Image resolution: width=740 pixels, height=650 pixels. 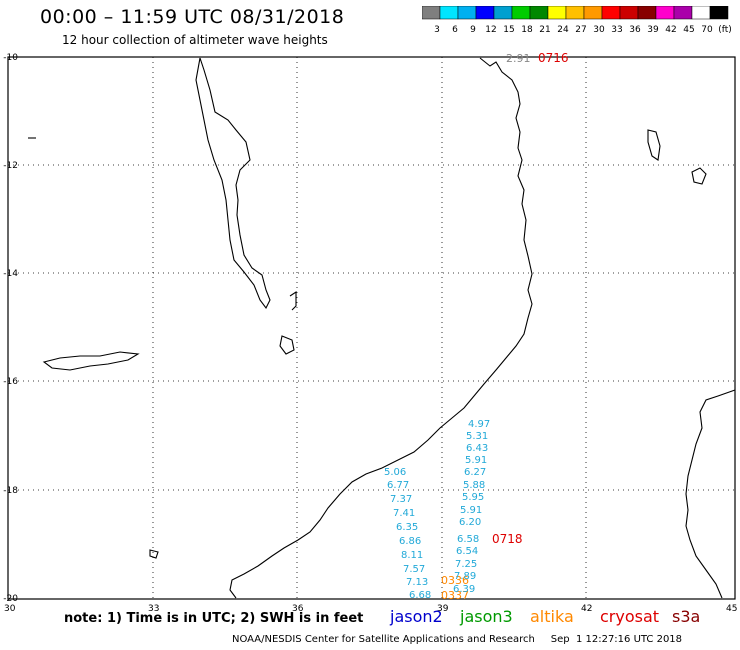 I want to click on scale-label: 15, so click(x=508, y=30).